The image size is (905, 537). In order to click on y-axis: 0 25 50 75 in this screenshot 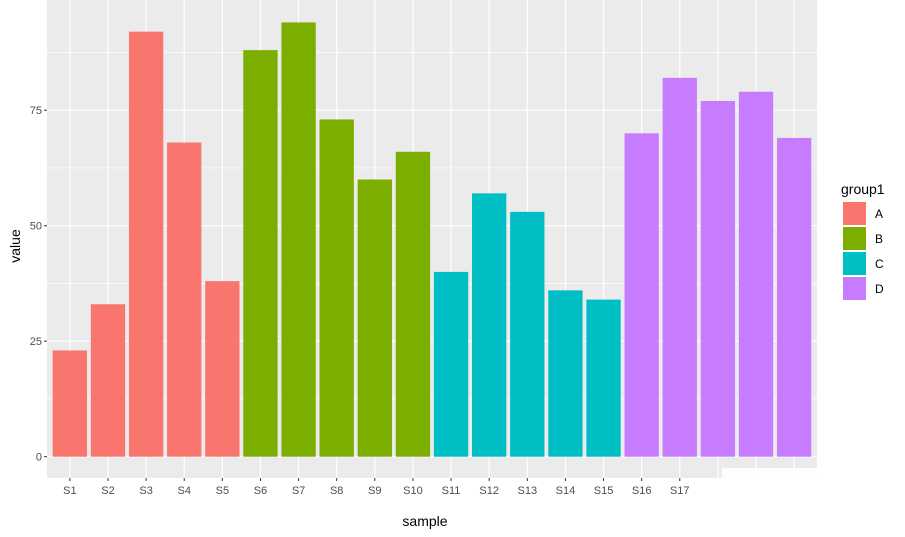, I will do `click(38, 284)`.